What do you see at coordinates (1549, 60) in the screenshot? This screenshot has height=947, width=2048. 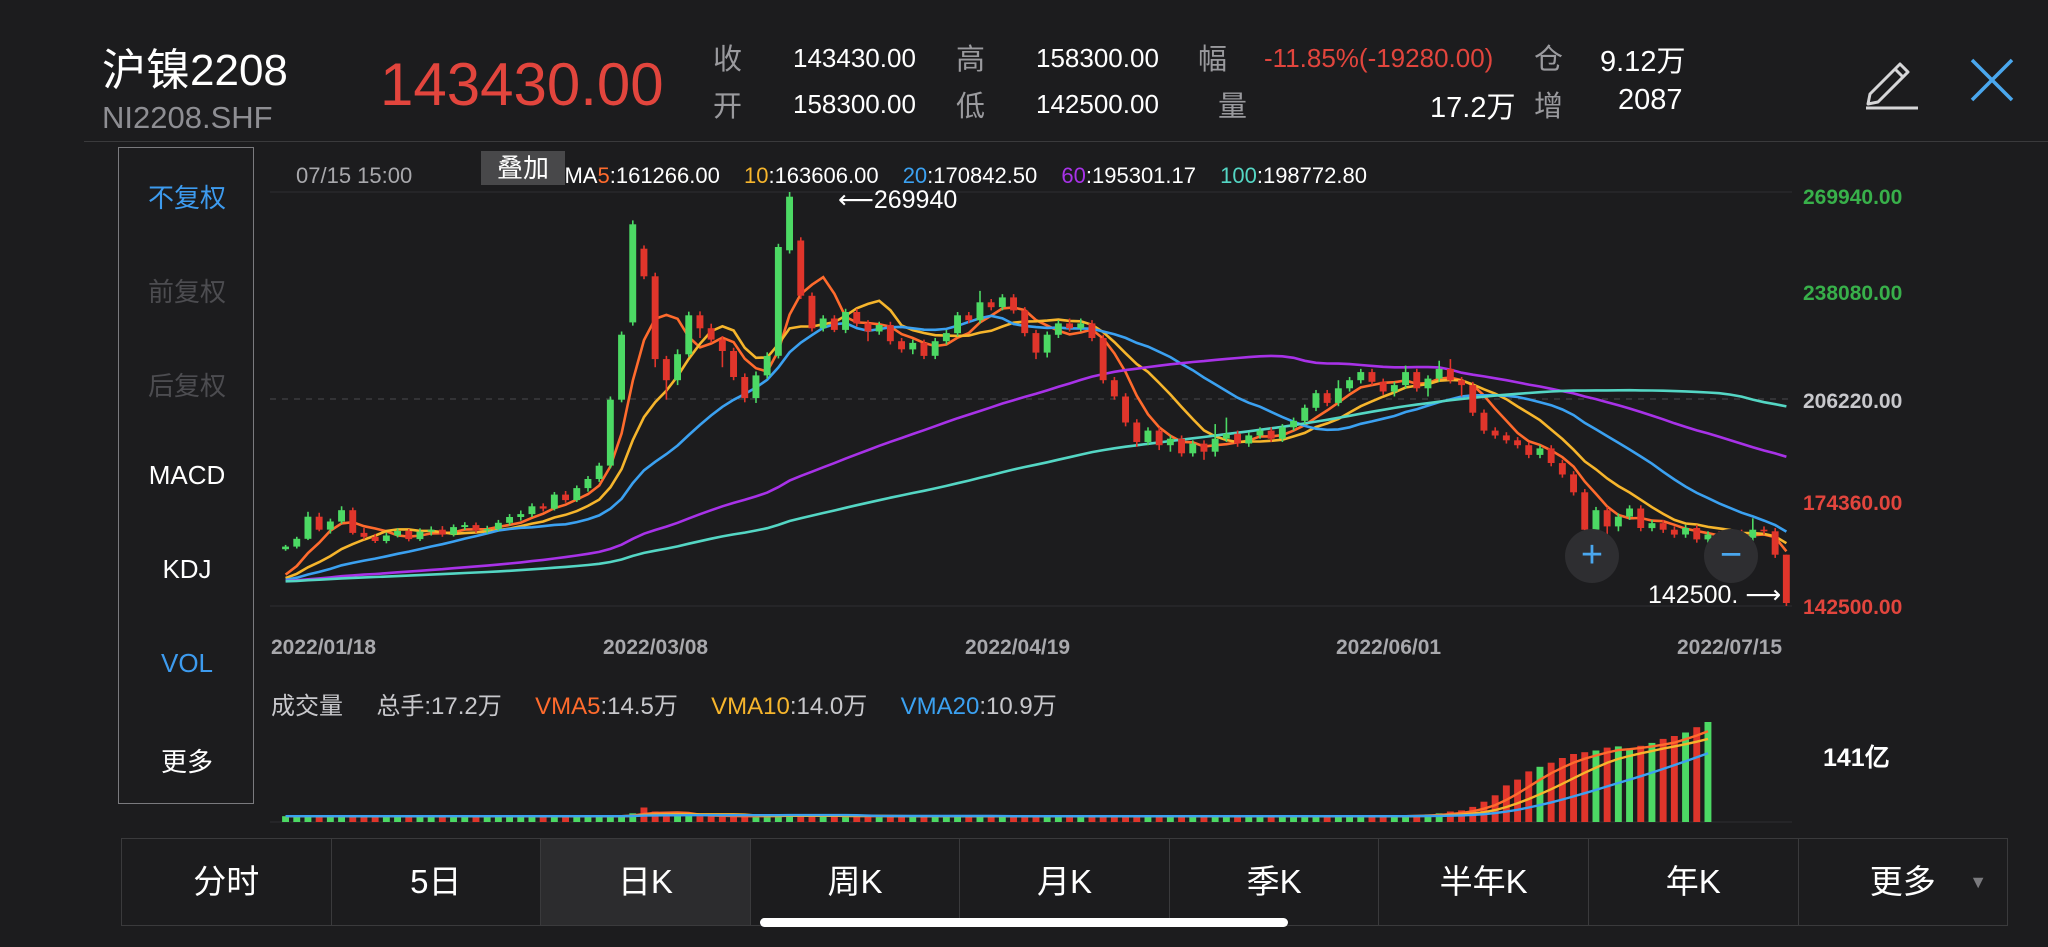 I see `stat-label-open-interest: 仓` at bounding box center [1549, 60].